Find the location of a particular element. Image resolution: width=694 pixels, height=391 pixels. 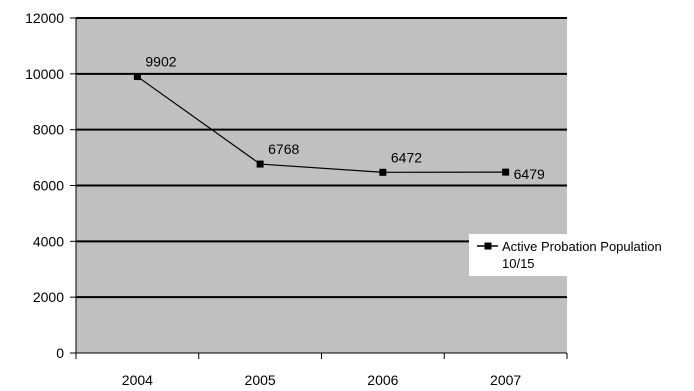

y-tick-label: 10000 is located at coordinates (44, 74).